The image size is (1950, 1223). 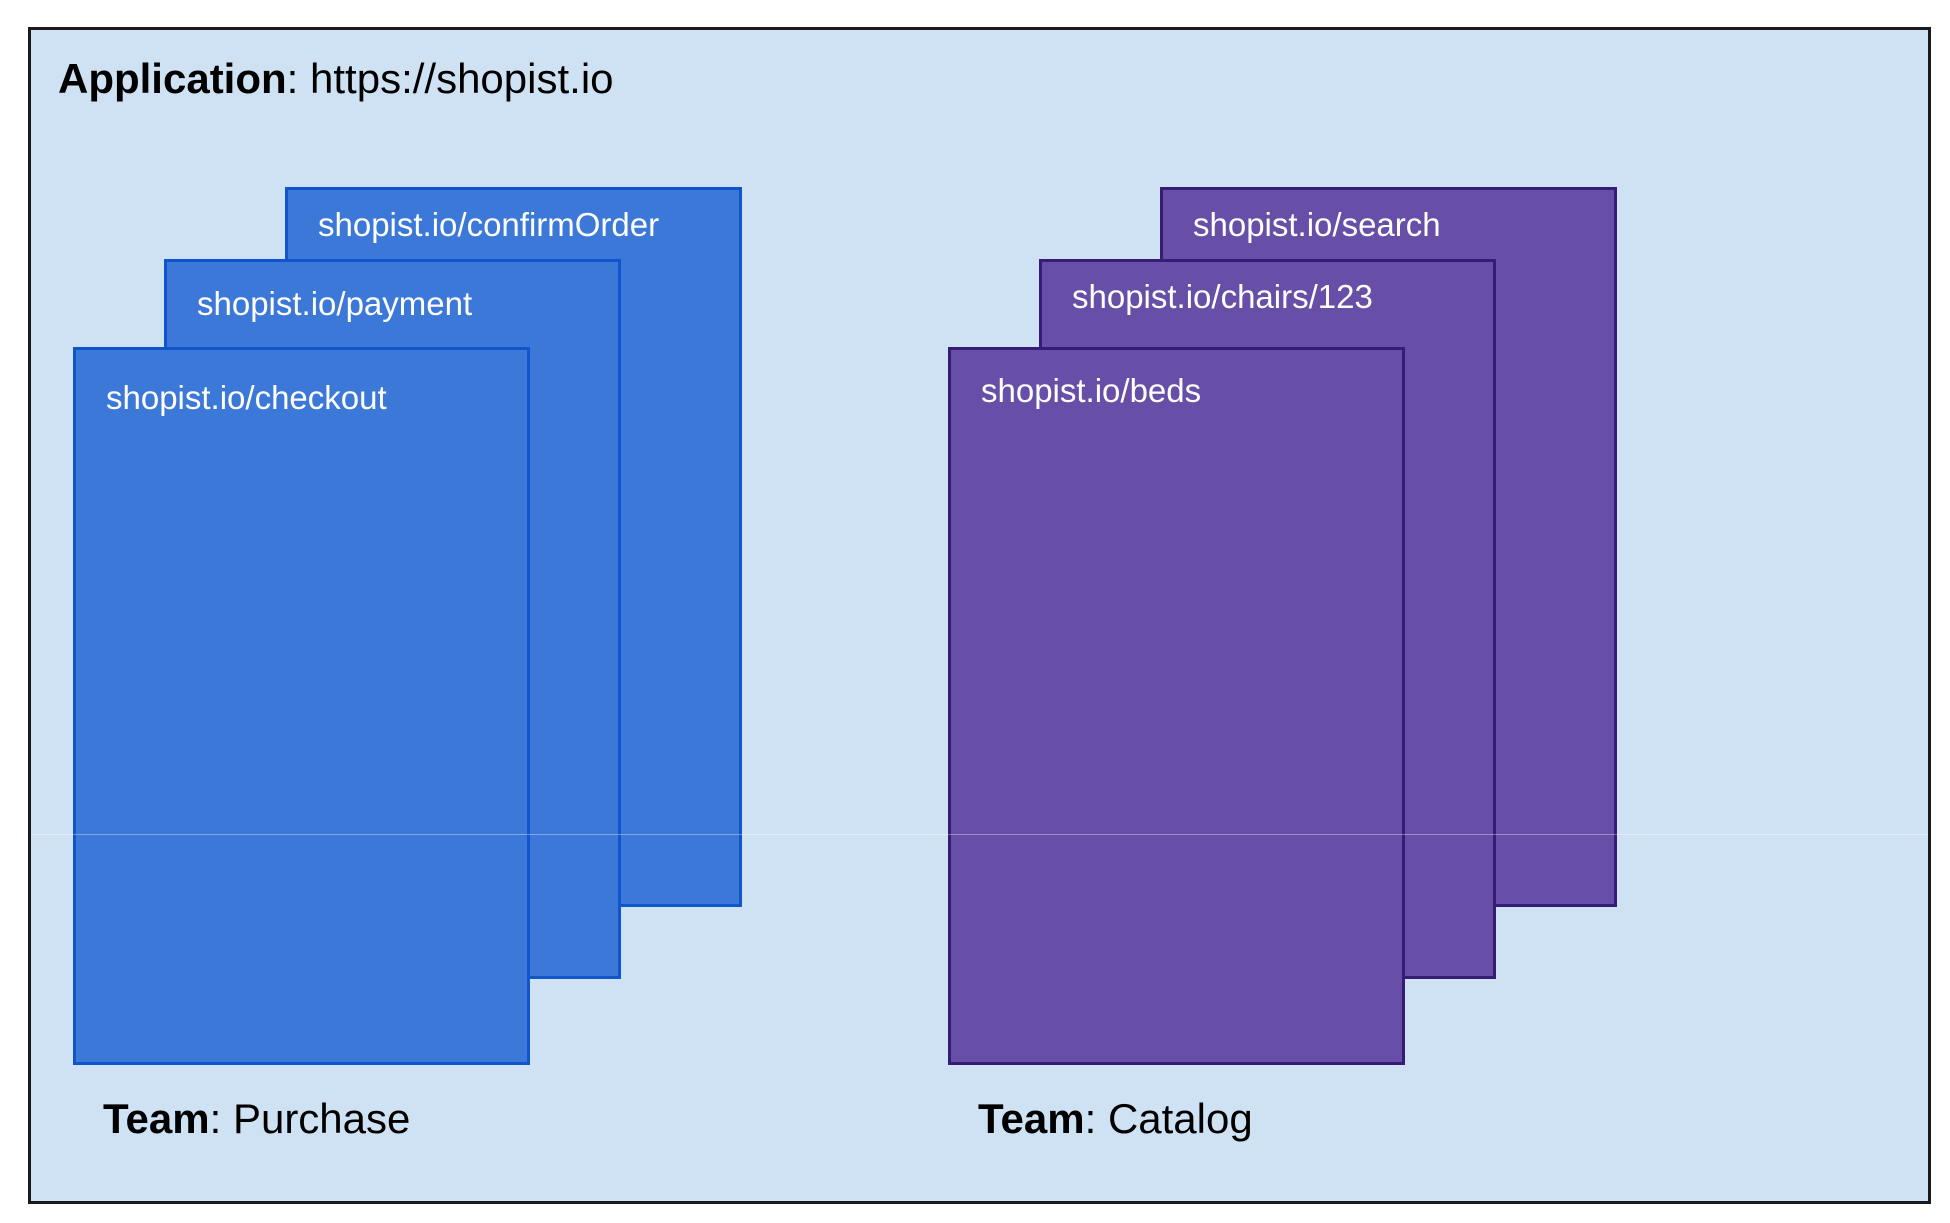 What do you see at coordinates (301, 706) in the screenshot?
I see `page-card-purchase-front: shopist.io/checkout` at bounding box center [301, 706].